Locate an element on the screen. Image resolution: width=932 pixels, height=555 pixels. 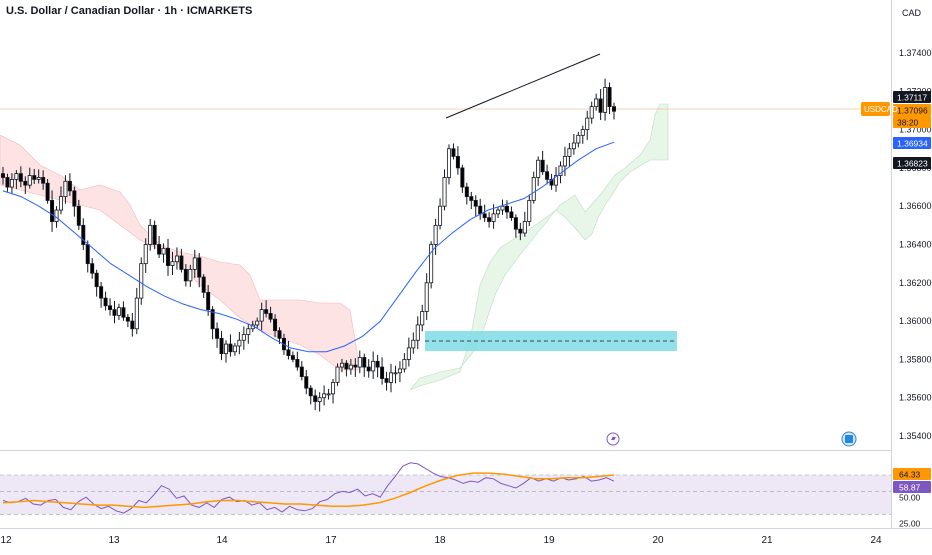
rsi-level-label: 64.33 is located at coordinates (910, 475).